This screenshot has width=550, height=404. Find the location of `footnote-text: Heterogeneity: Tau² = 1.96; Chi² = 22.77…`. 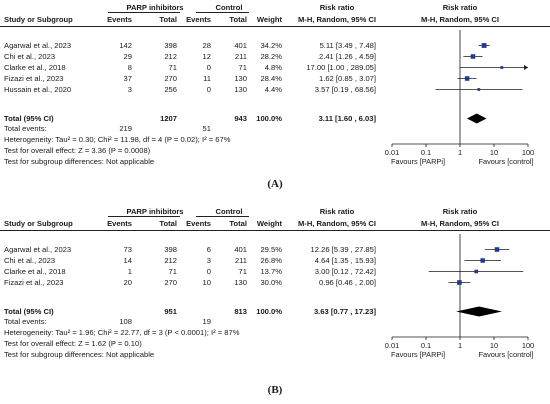

footnote-text: Heterogeneity: Tau² = 1.96; Chi² = 22.77… is located at coordinates (122, 332).